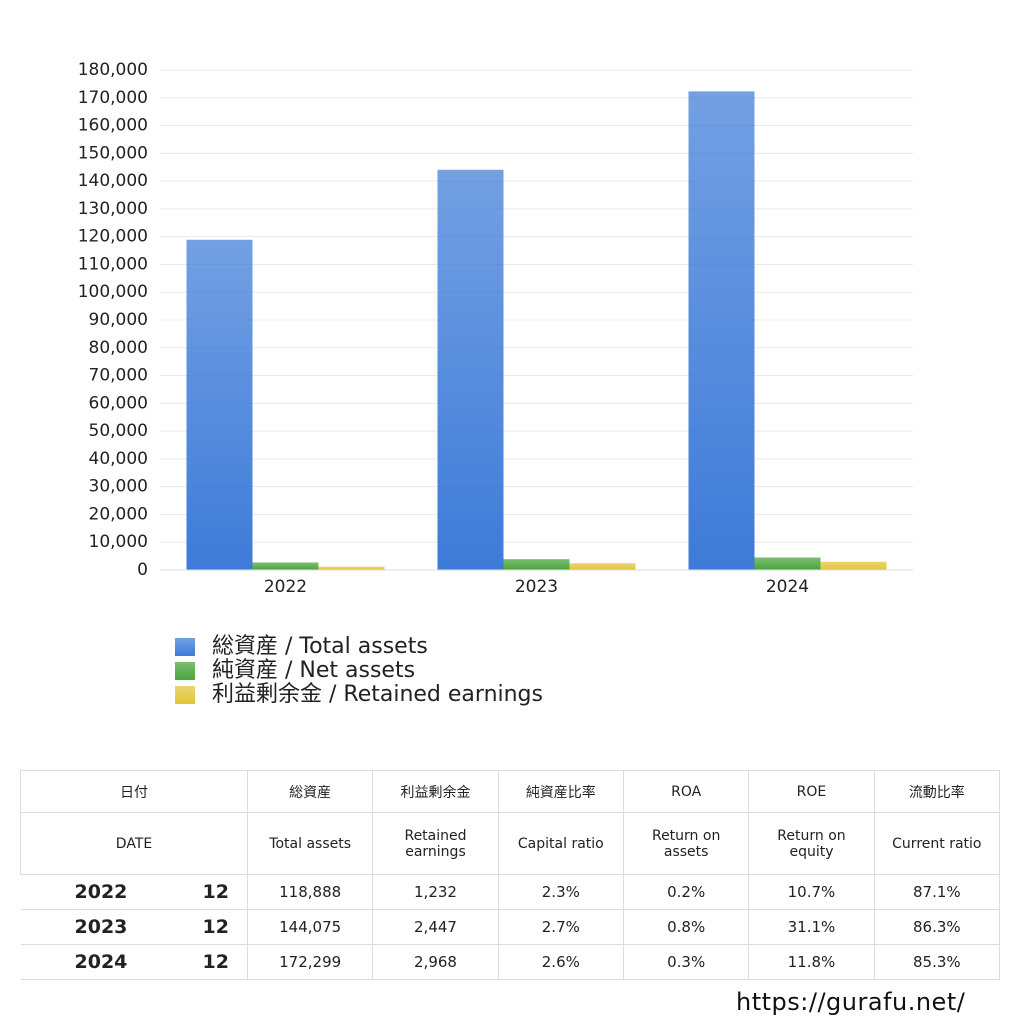  Describe the element at coordinates (100, 892) in the screenshot. I see `table-cell: 2022` at that location.